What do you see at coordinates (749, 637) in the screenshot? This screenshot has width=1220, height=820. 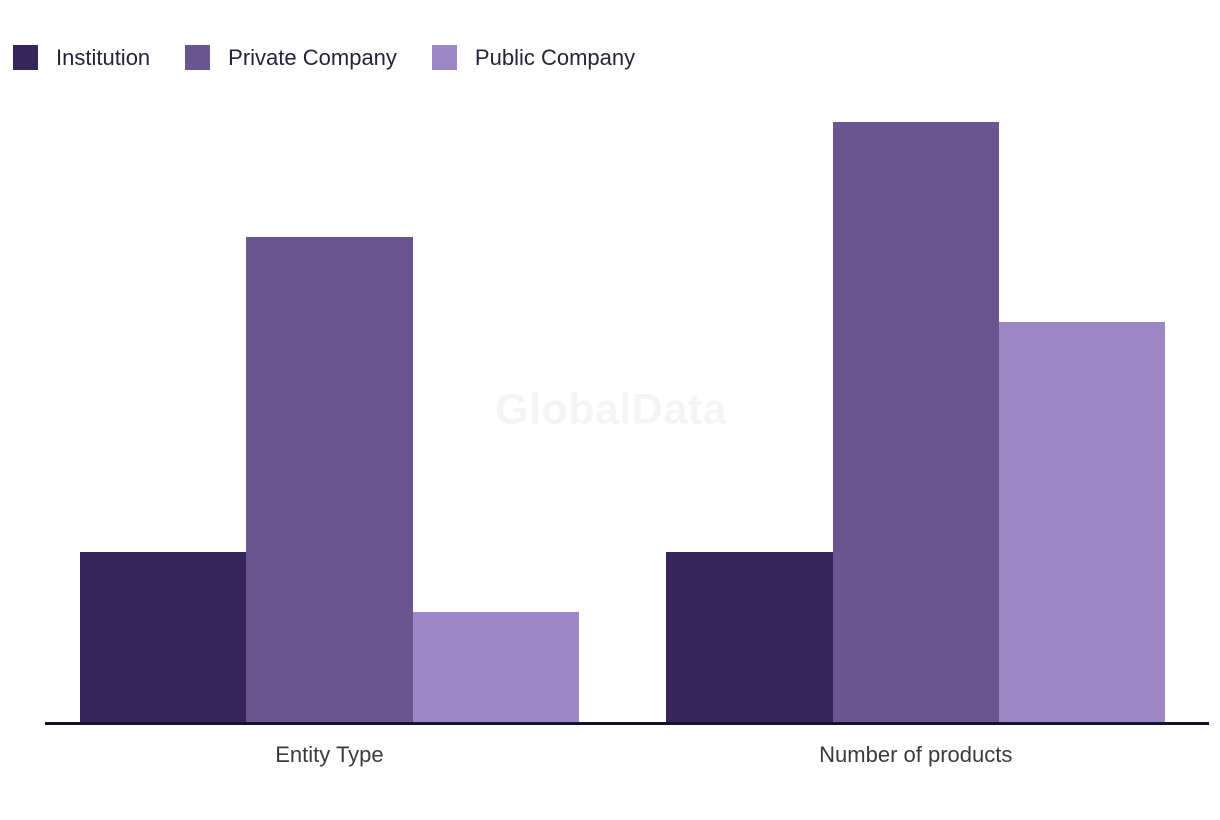 I see `bar-number-of-products-institution` at bounding box center [749, 637].